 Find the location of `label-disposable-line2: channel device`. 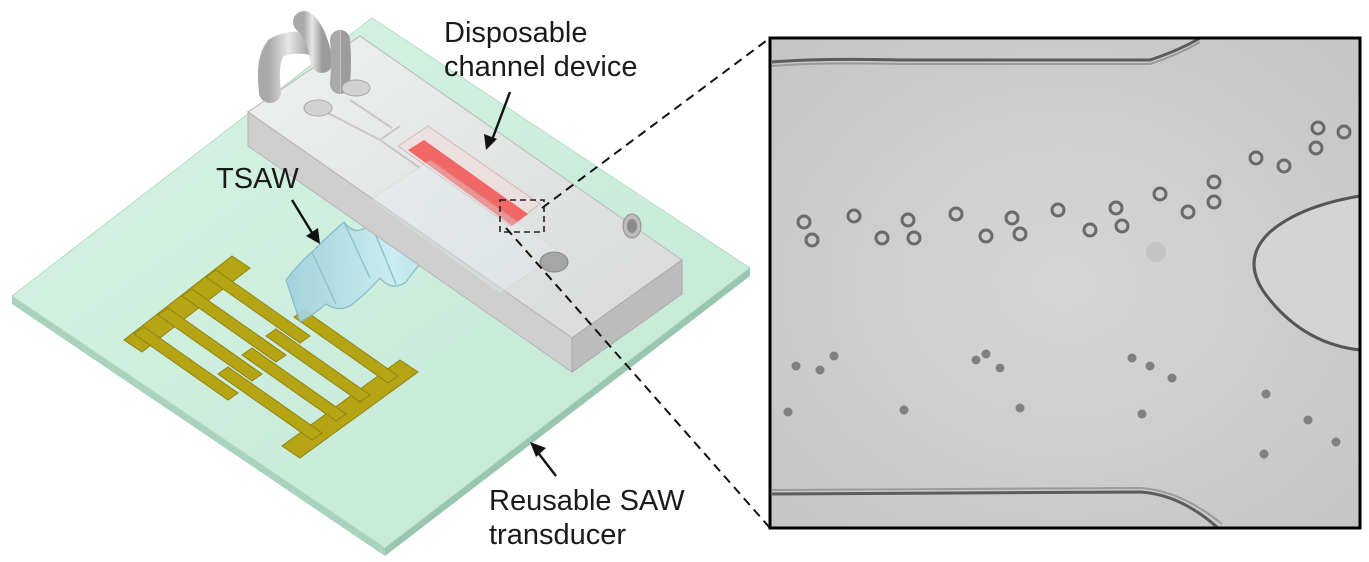

label-disposable-line2: channel device is located at coordinates (541, 67).